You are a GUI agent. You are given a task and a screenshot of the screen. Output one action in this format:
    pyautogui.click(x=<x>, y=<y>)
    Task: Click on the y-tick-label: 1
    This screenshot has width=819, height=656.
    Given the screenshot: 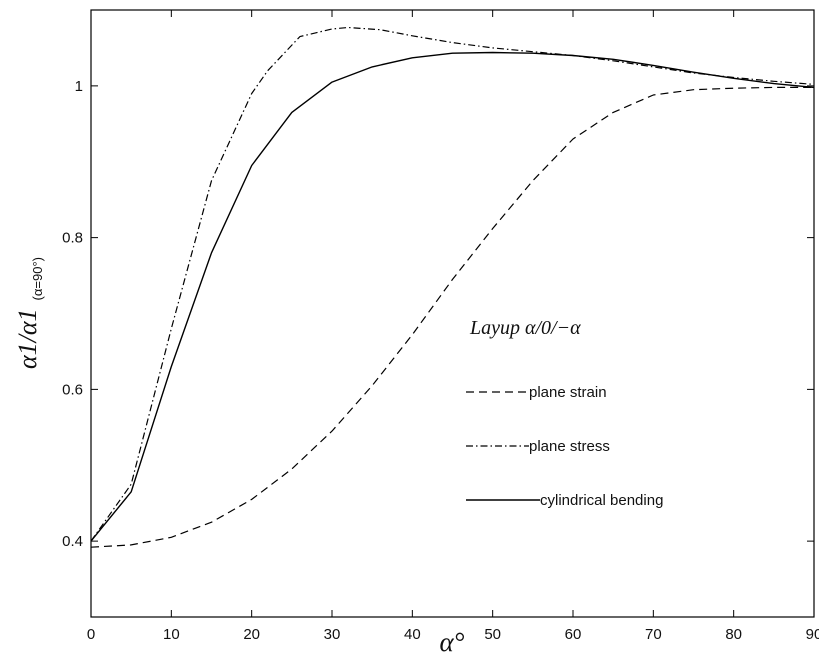 What is the action you would take?
    pyautogui.click(x=79, y=86)
    